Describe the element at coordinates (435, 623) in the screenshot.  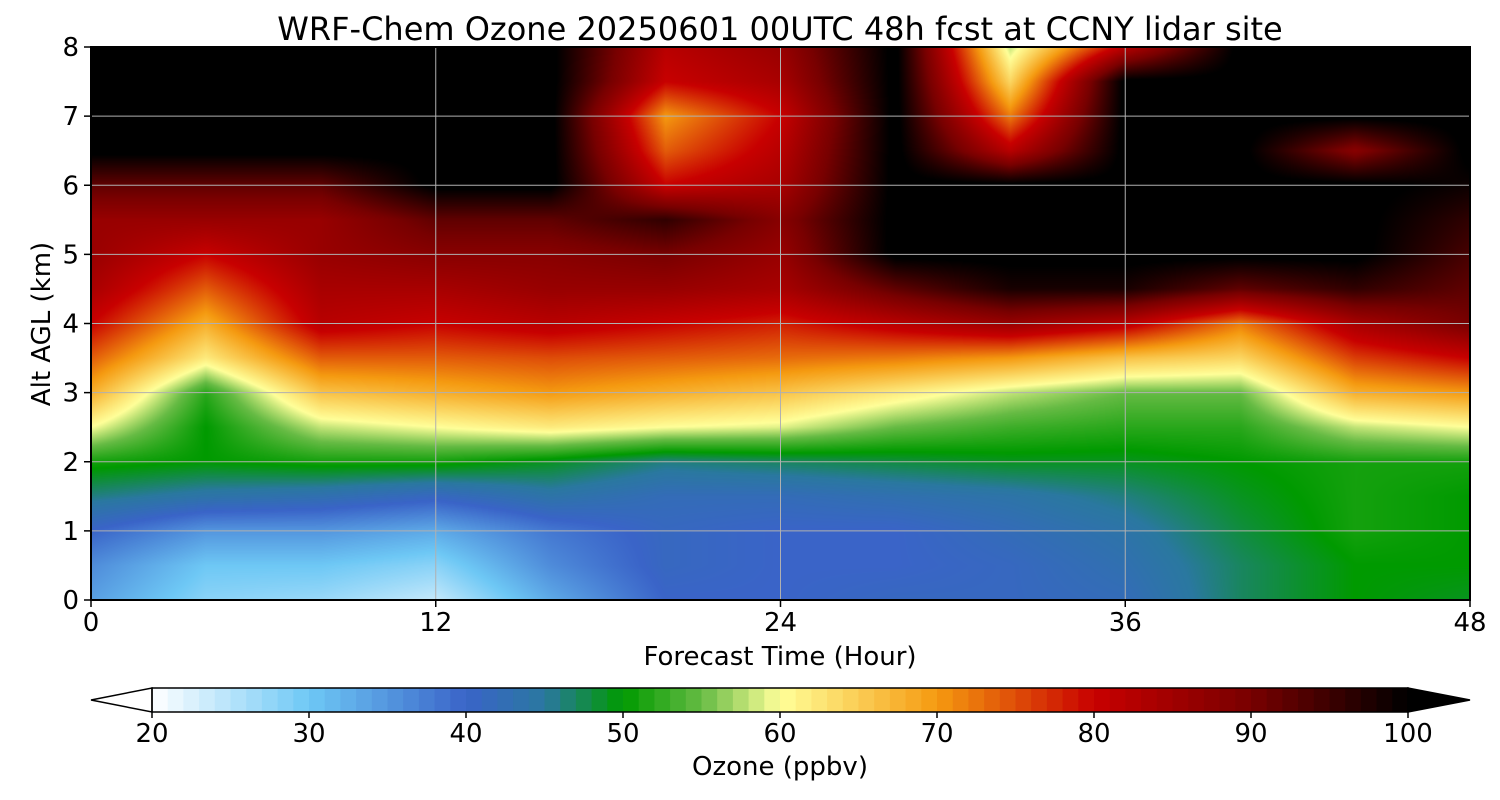
I see `x-tick-label: 12` at that location.